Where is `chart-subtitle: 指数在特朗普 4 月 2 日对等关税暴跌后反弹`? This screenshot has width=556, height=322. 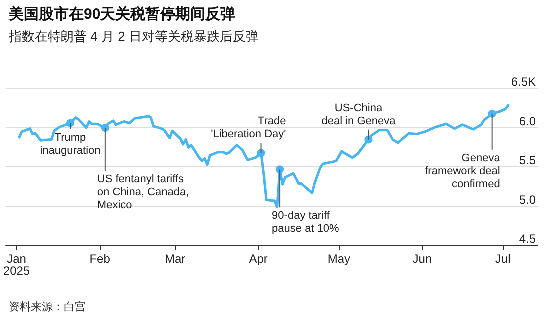
chart-subtitle: 指数在特朗普 4 月 2 日对等关税暴跌后反弹 is located at coordinates (133, 36).